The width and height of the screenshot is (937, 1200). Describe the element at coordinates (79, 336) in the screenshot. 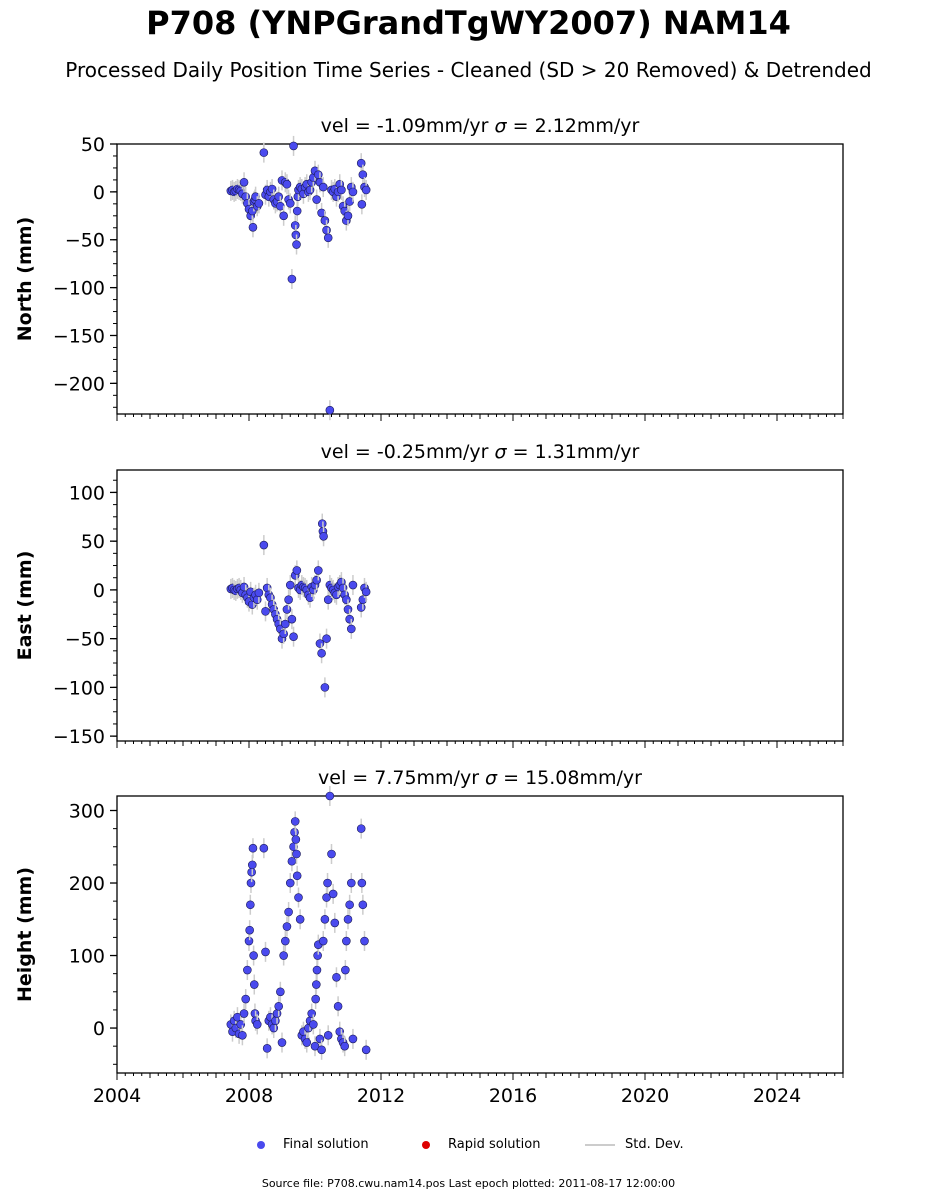

I see `north-y-tick-label: −150` at that location.